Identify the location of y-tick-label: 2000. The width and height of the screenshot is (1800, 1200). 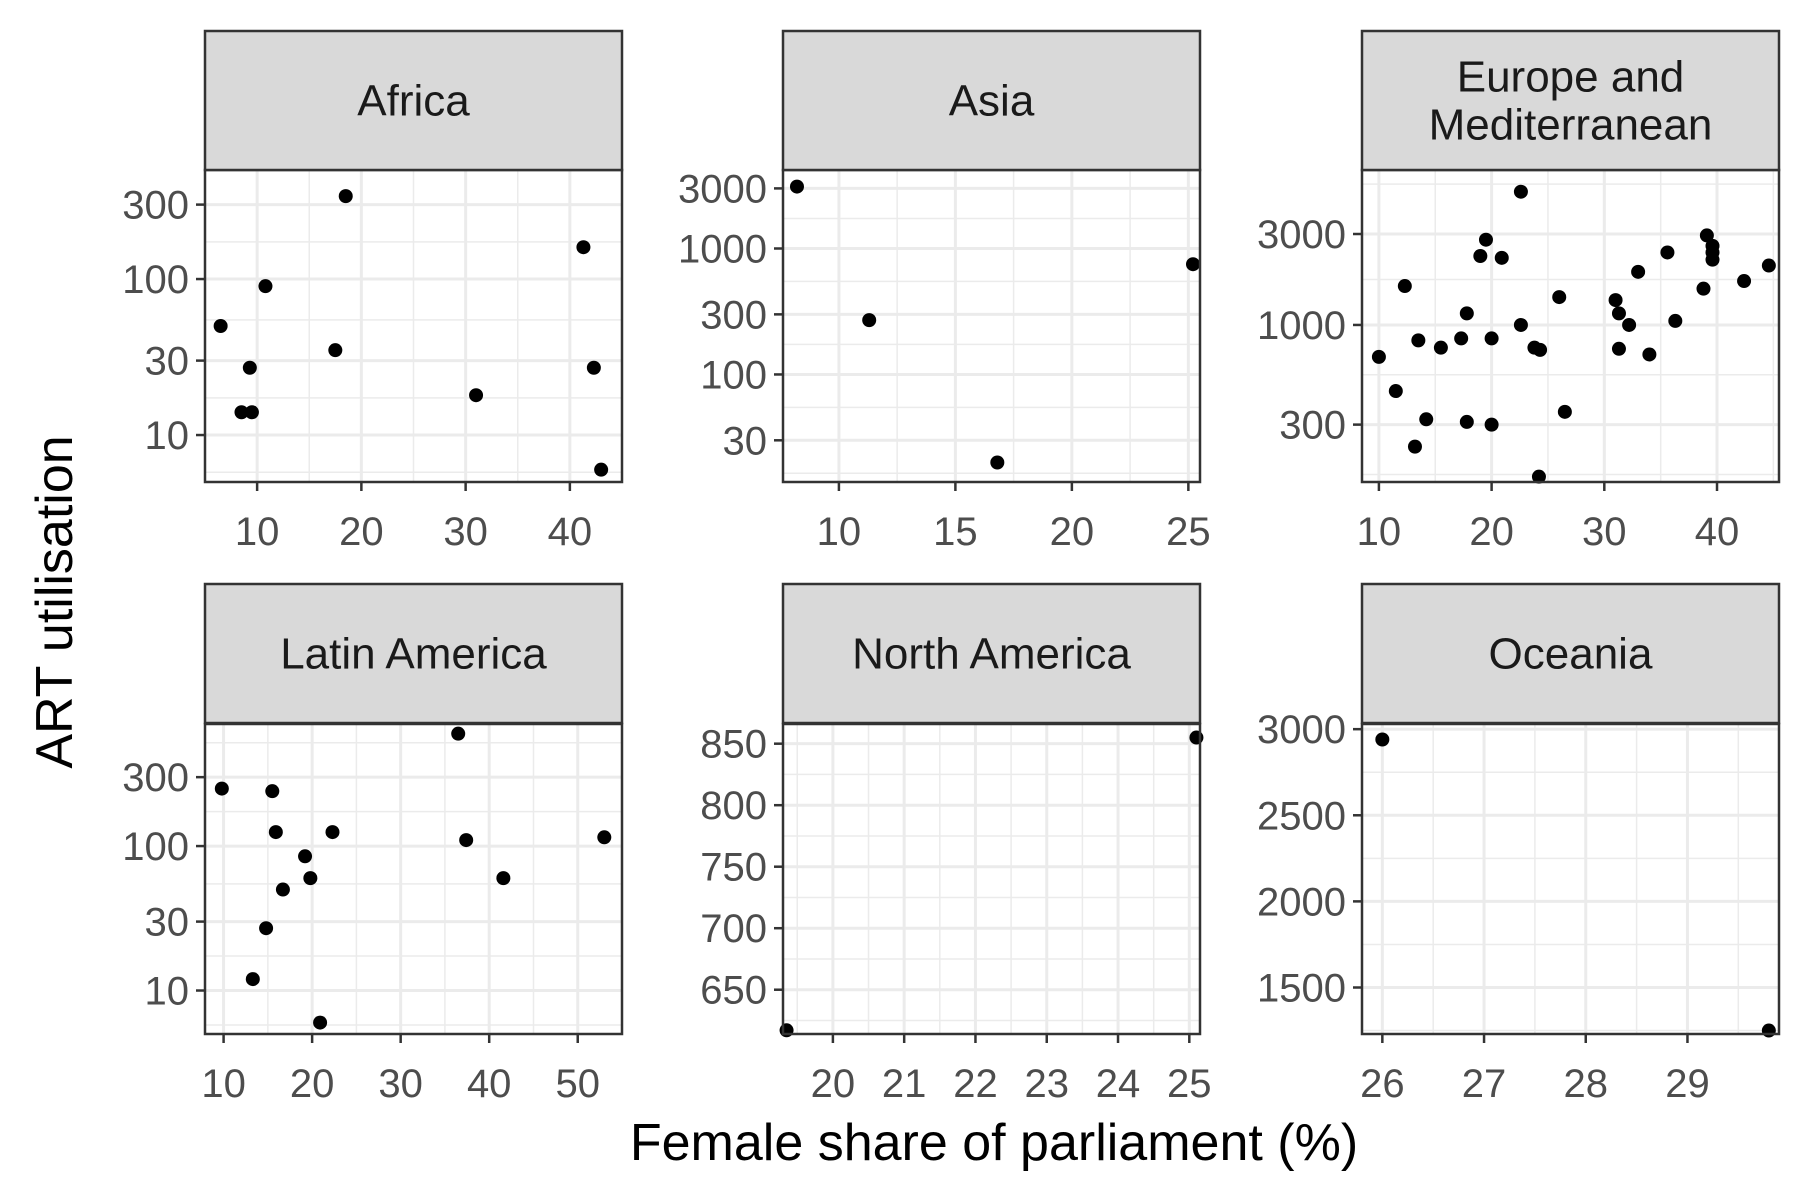
(1301, 902).